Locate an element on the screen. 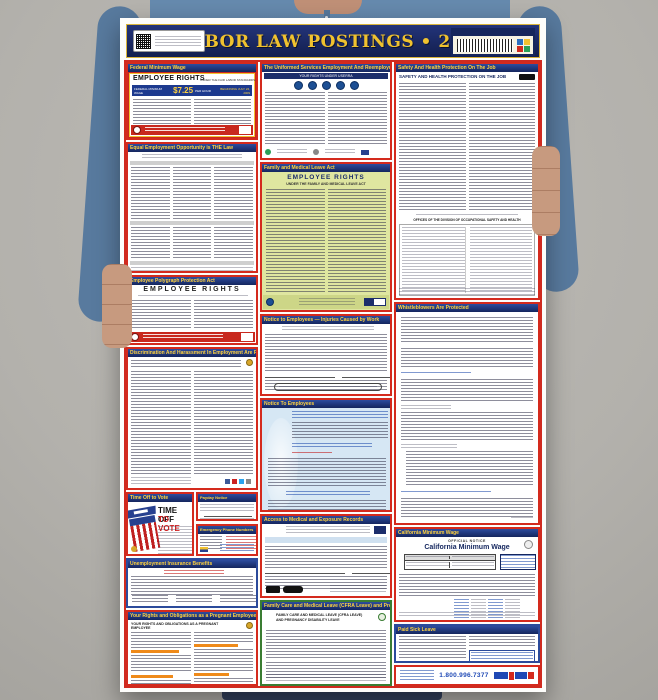  osha-offices-table is located at coordinates (467, 260).